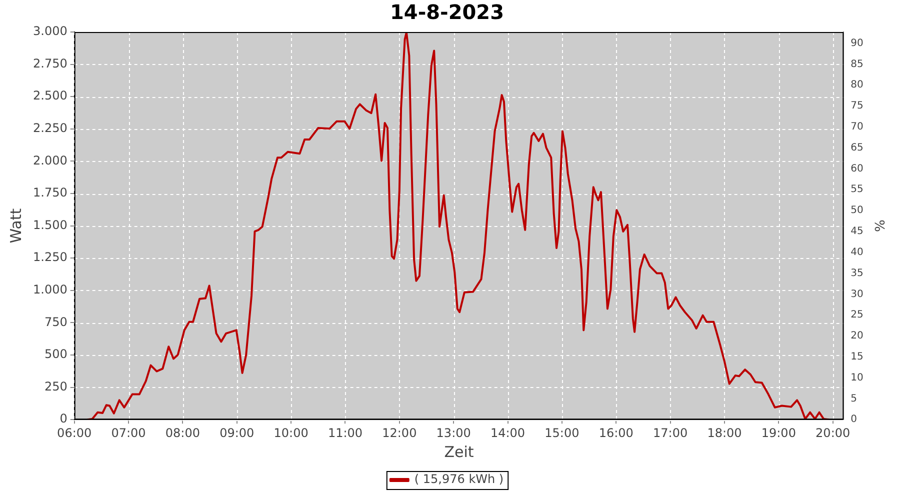 Image resolution: width=900 pixels, height=500 pixels. I want to click on x-tick-label: 16:00, so click(616, 433).